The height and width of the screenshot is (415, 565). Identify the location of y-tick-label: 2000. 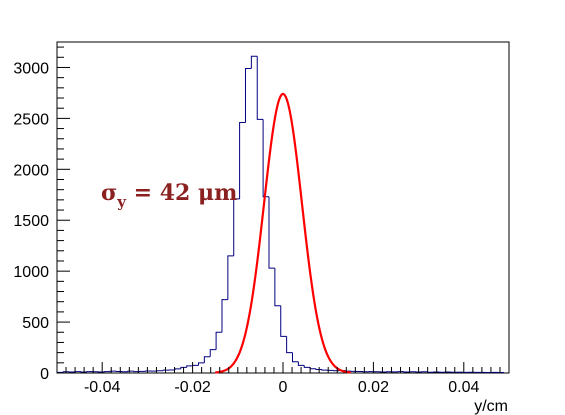
(31, 170).